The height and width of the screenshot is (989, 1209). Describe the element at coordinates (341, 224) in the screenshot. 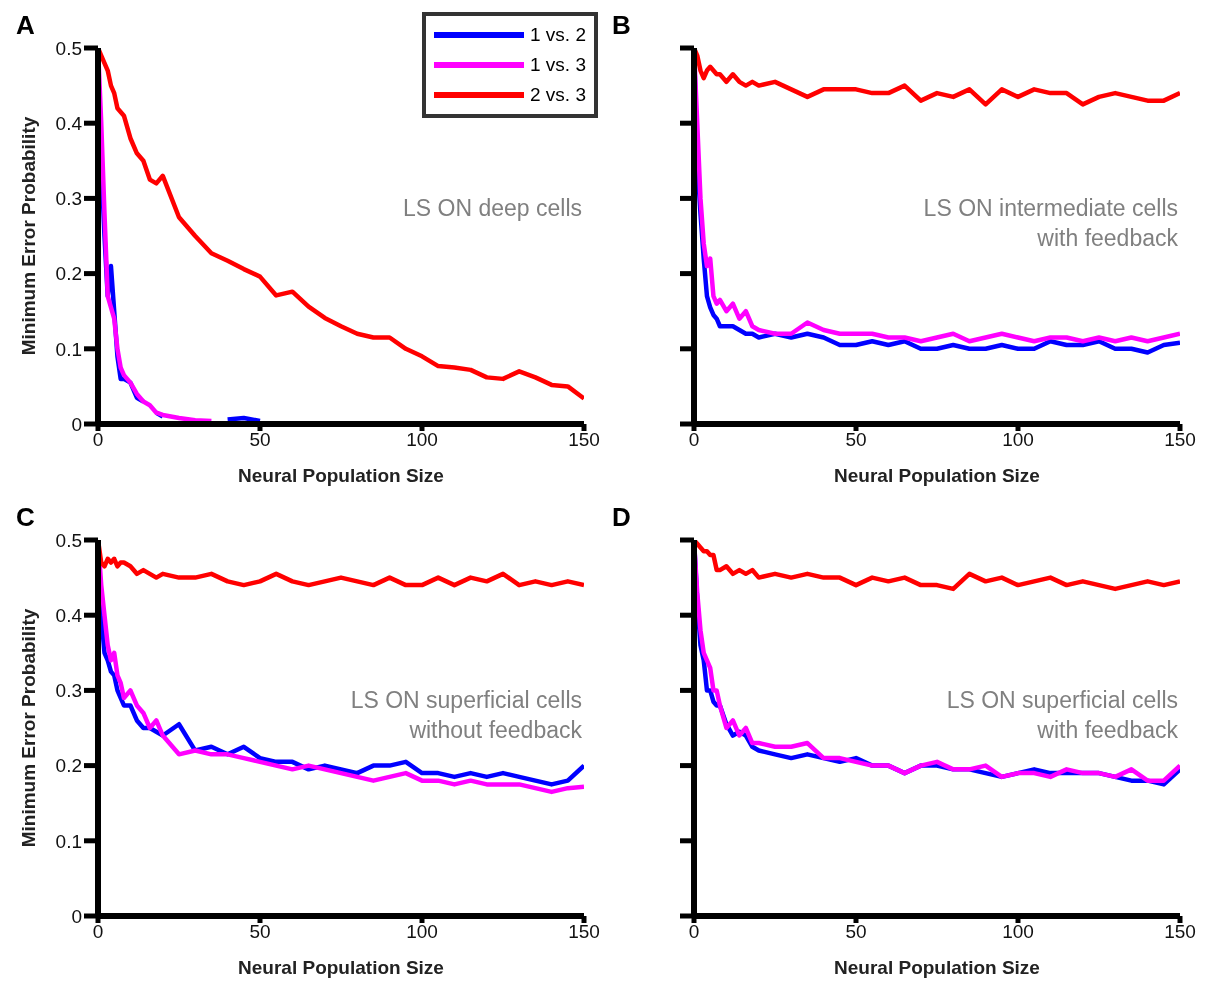

I see `line-series` at that location.